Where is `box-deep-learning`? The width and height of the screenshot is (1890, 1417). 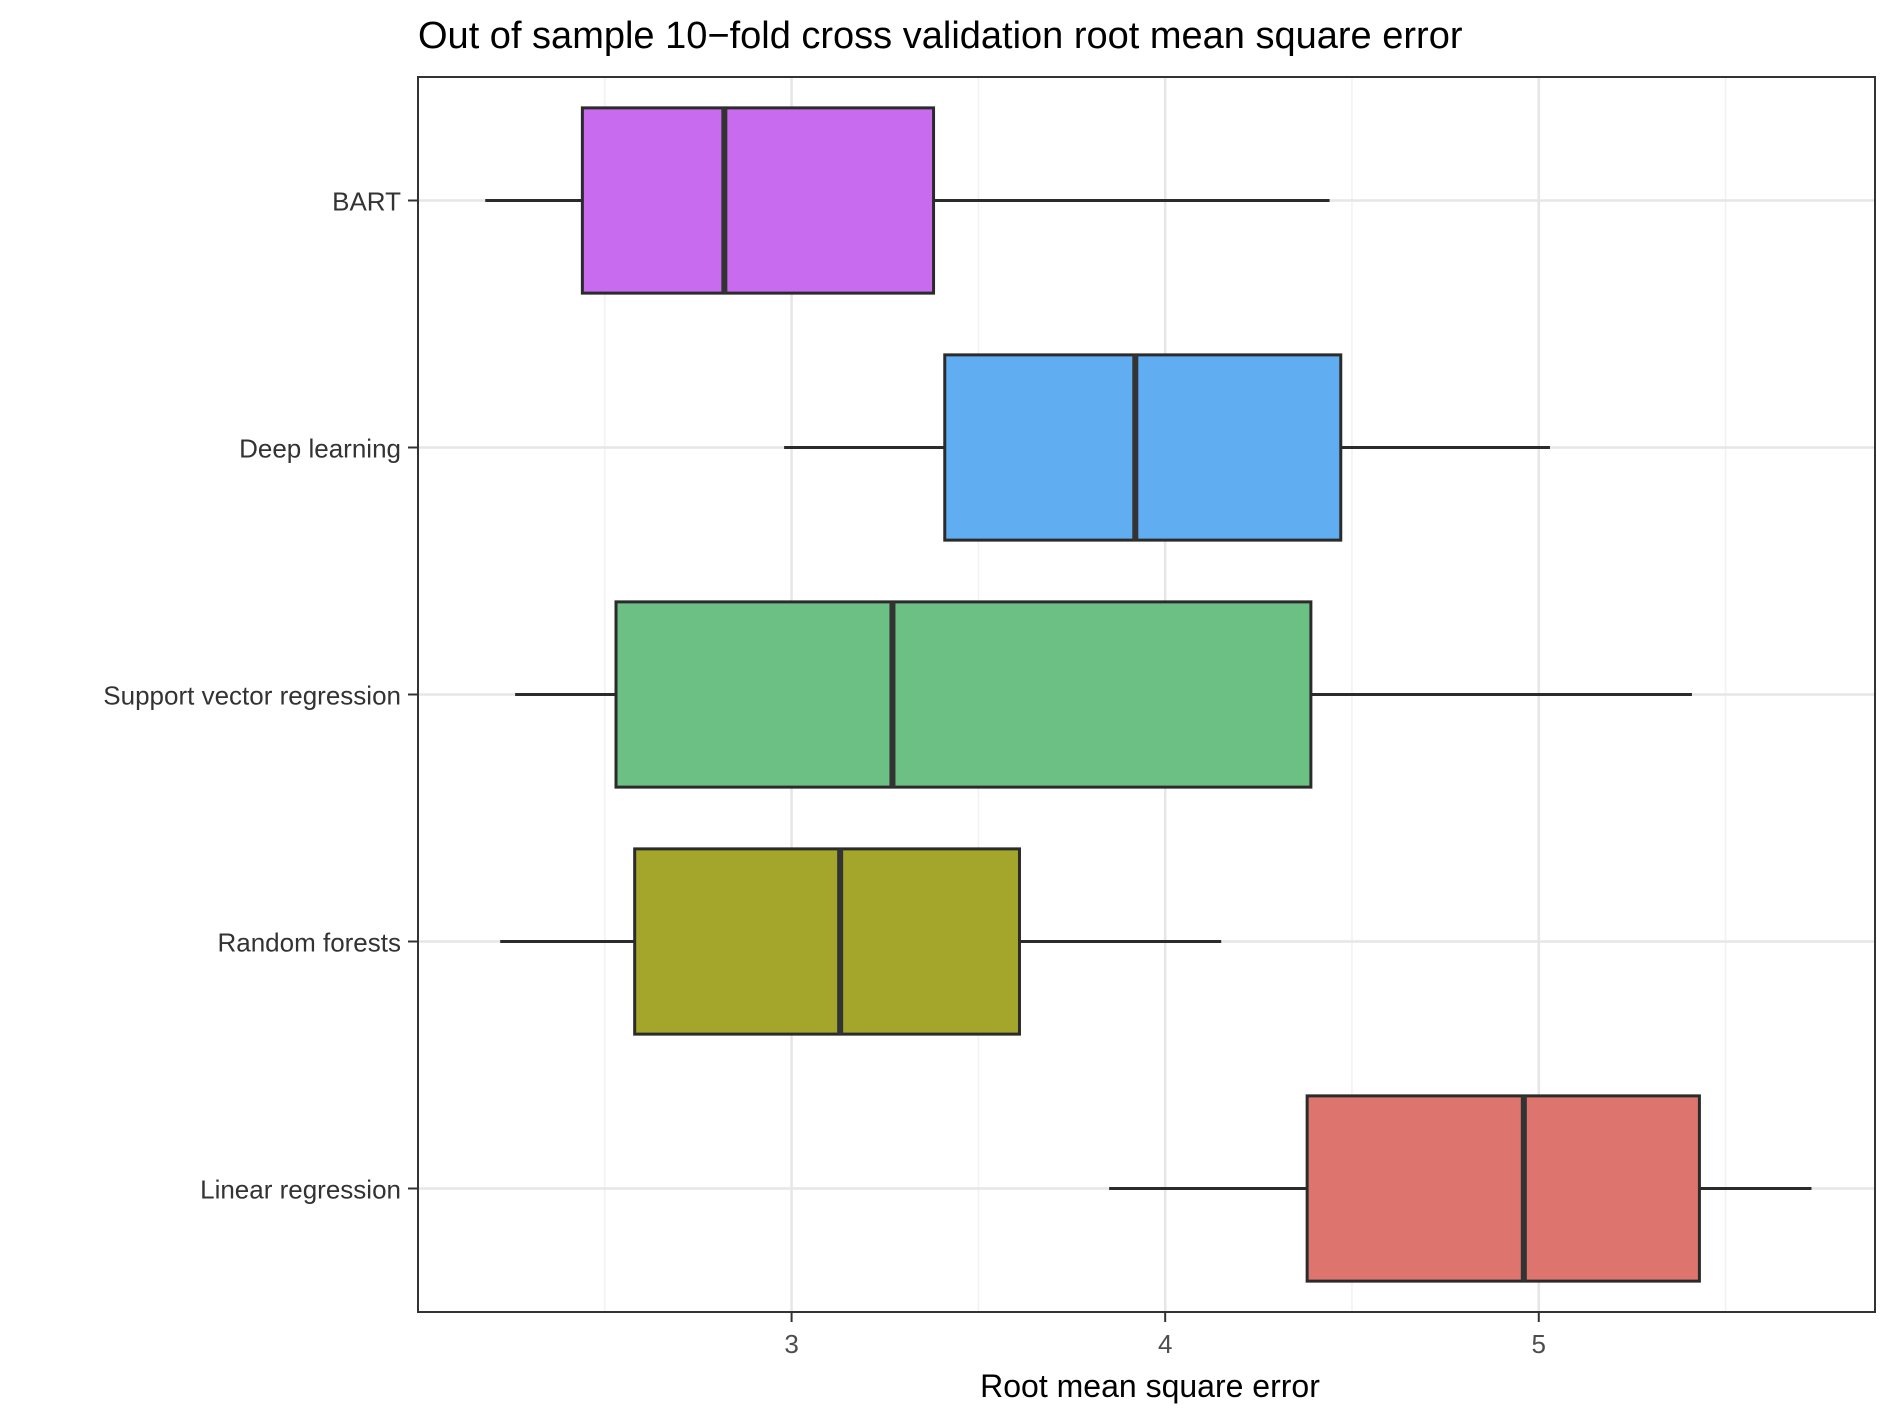
box-deep-learning is located at coordinates (1143, 447).